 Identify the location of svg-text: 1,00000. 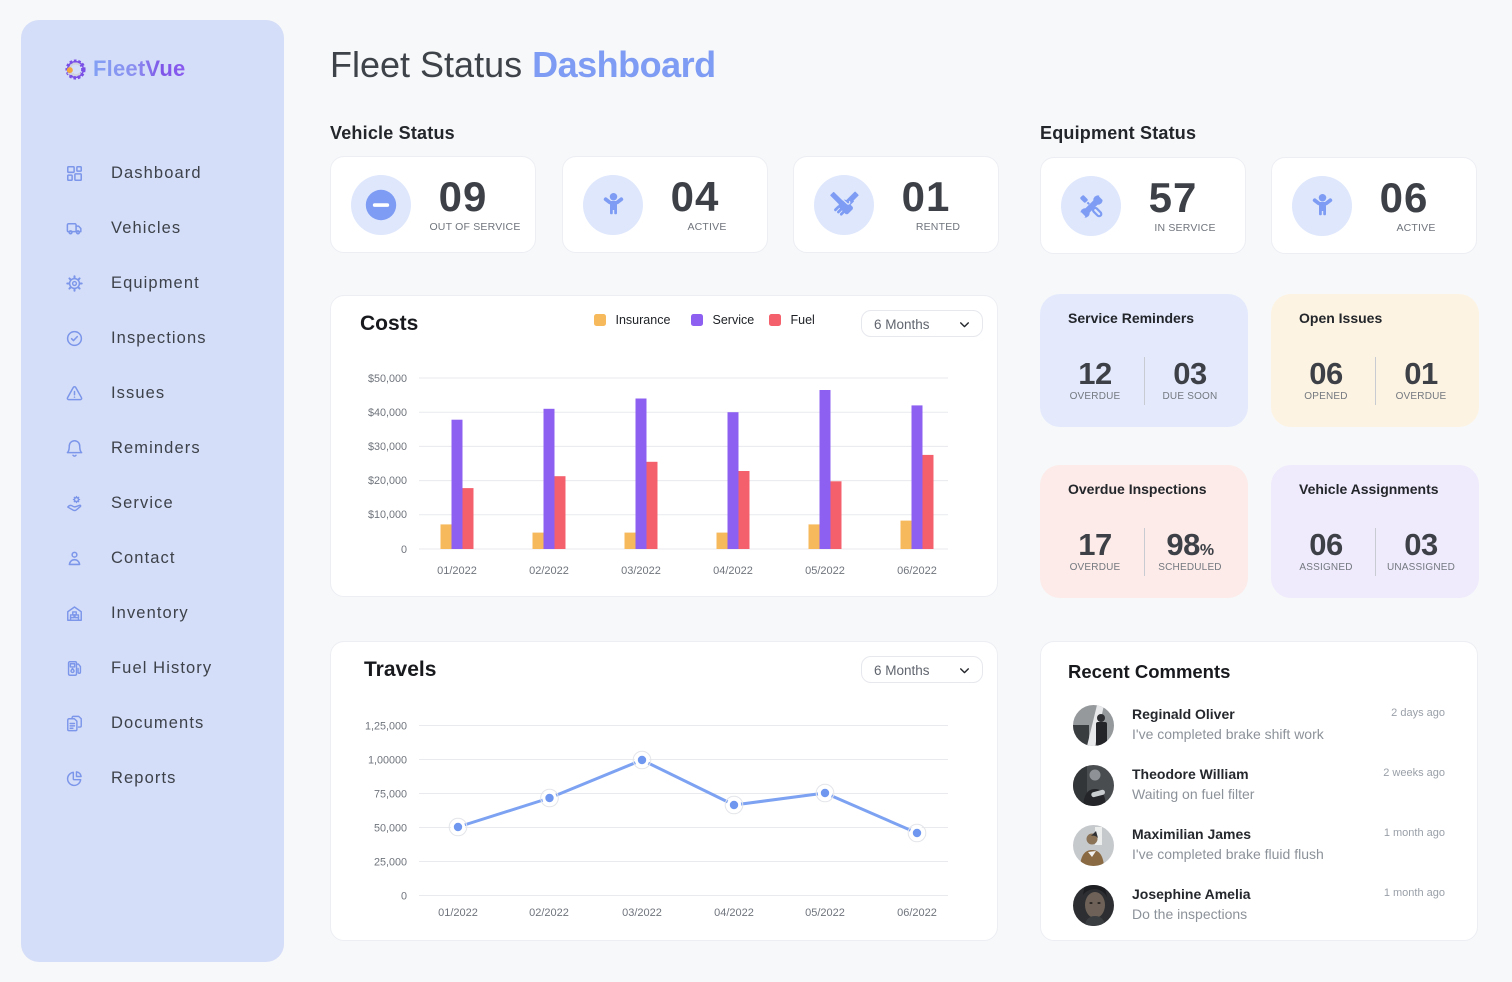
(387, 761).